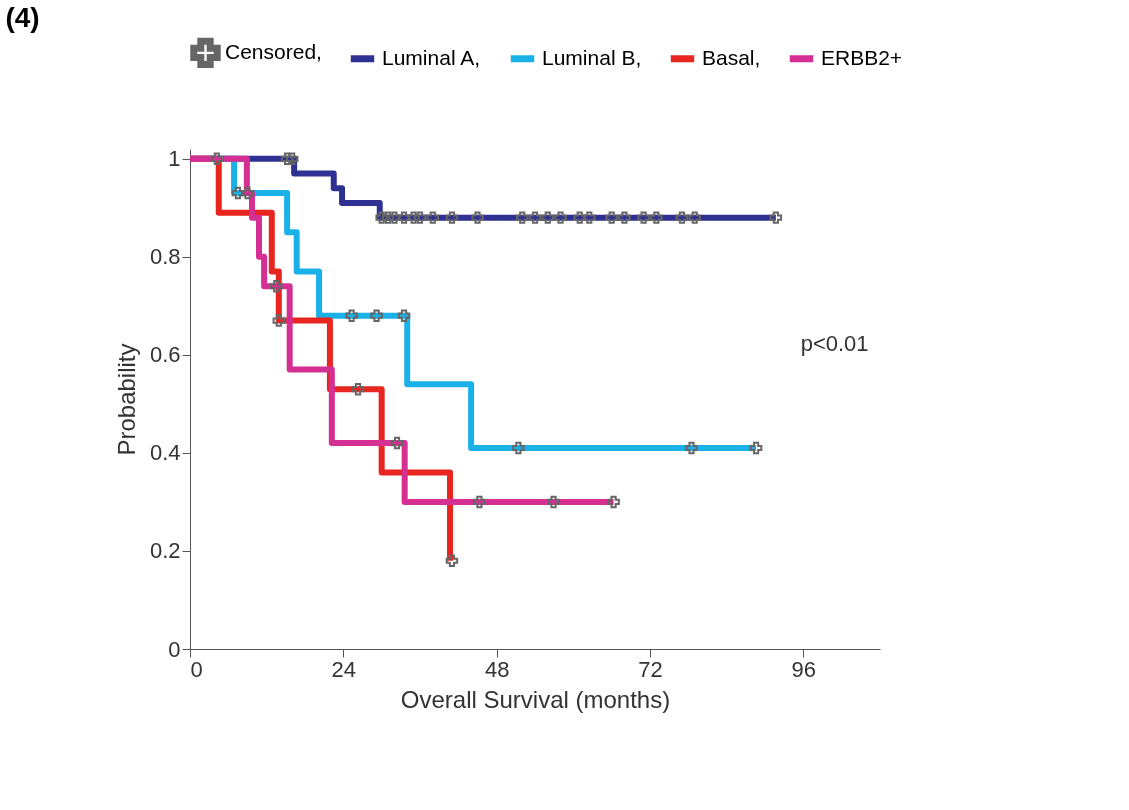 This screenshot has width=1129, height=810. Describe the element at coordinates (196, 669) in the screenshot. I see `x-tick-label: 0` at that location.